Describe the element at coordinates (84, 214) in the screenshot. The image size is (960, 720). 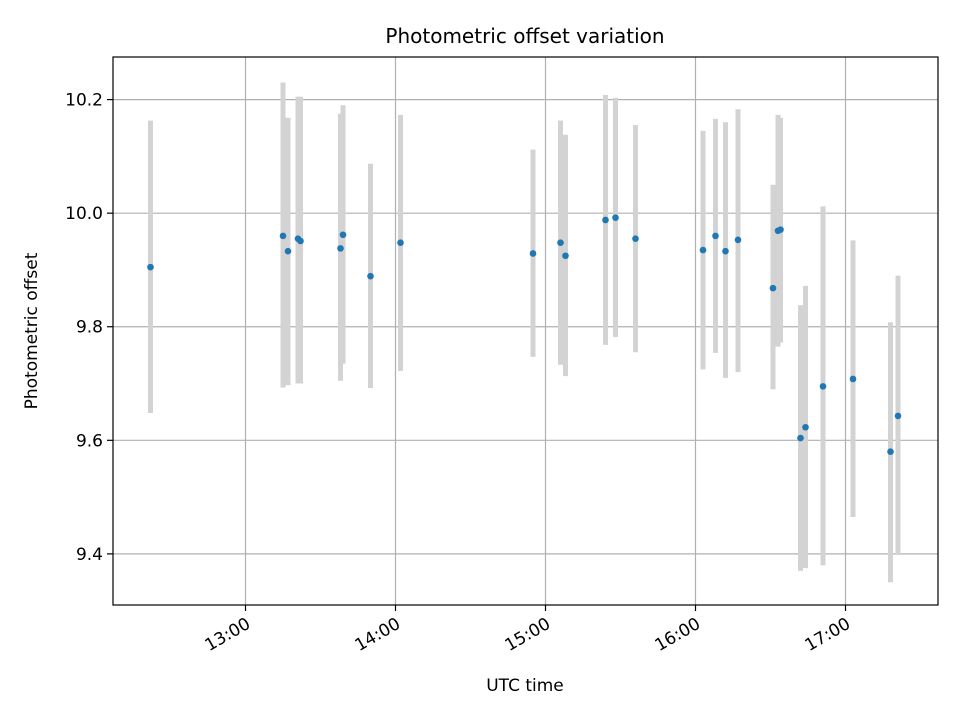
I see `y-tick-label: 10.0` at that location.